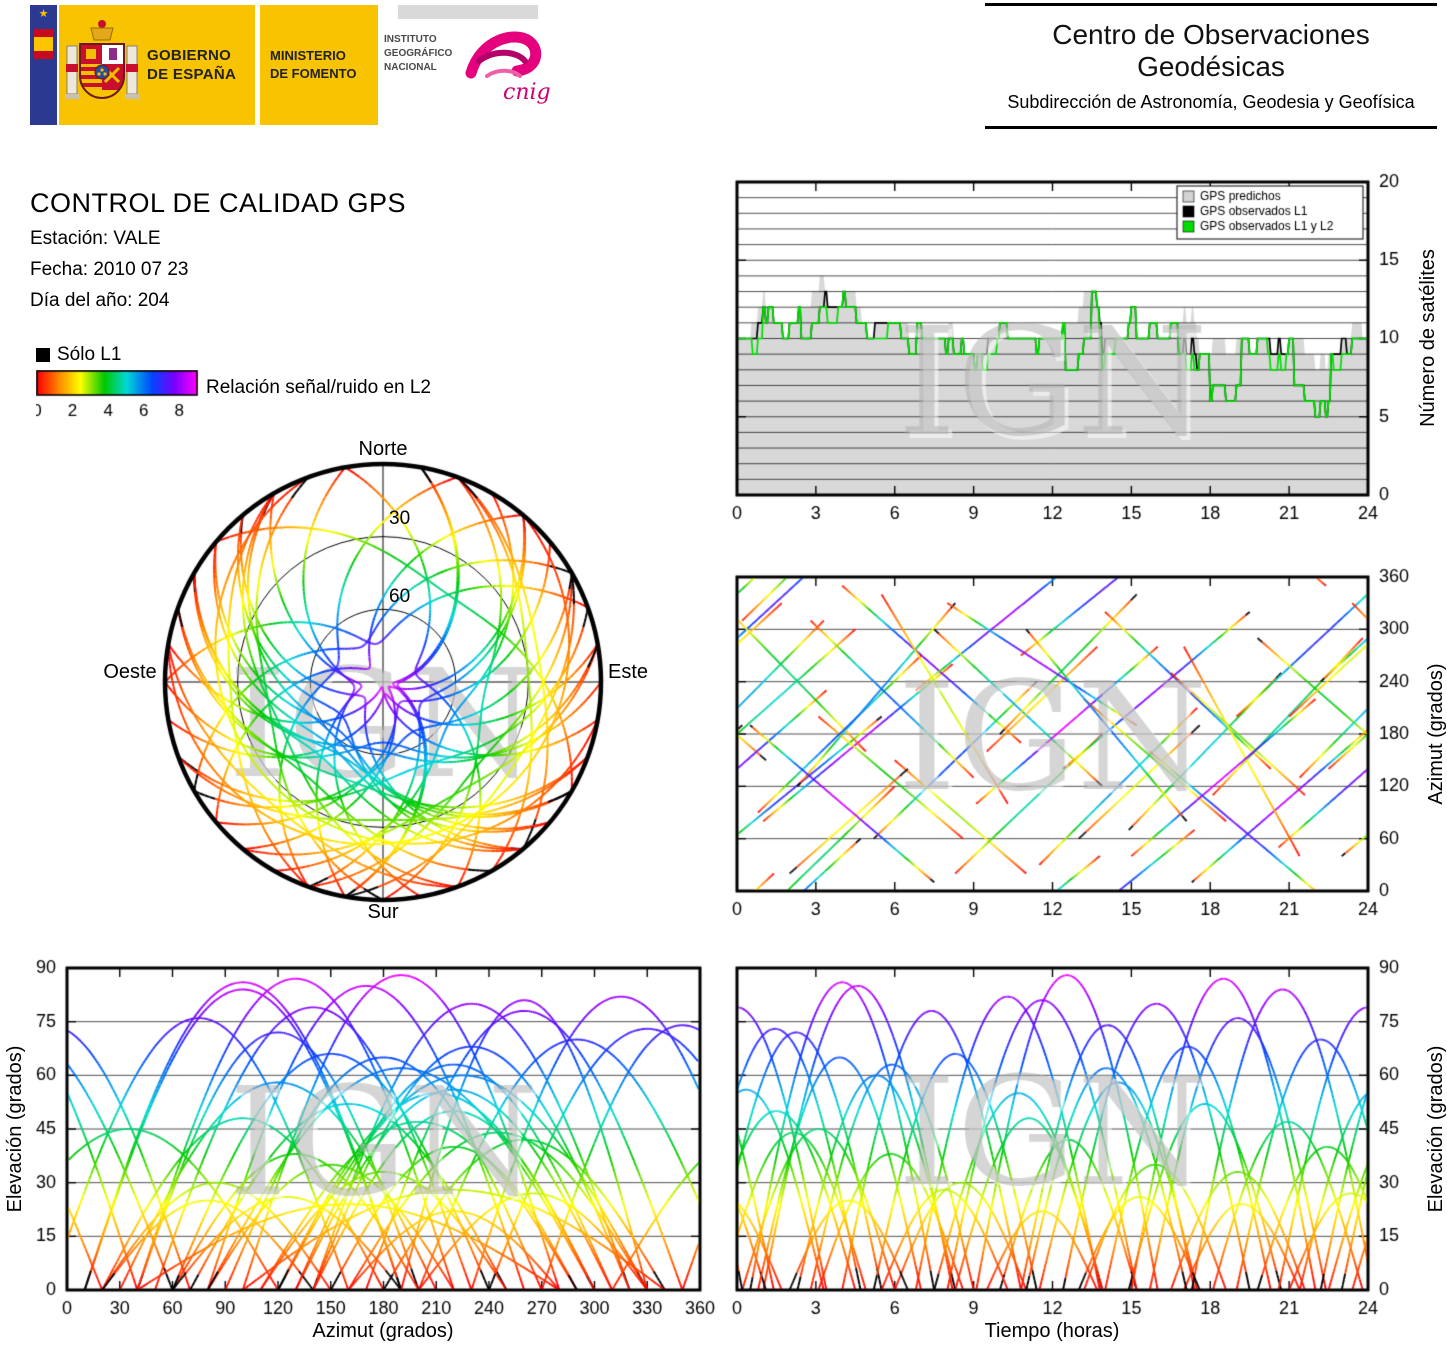 The height and width of the screenshot is (1347, 1447). Describe the element at coordinates (628, 672) in the screenshot. I see `skyplot-east-label: Este` at that location.